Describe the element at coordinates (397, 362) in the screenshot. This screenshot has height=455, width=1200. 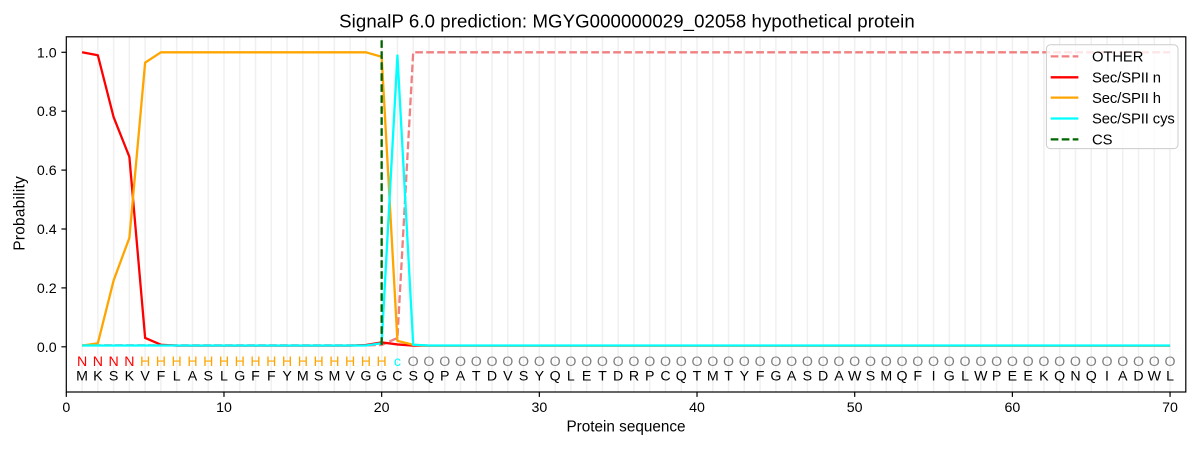
I see `svg-text: c` at that location.